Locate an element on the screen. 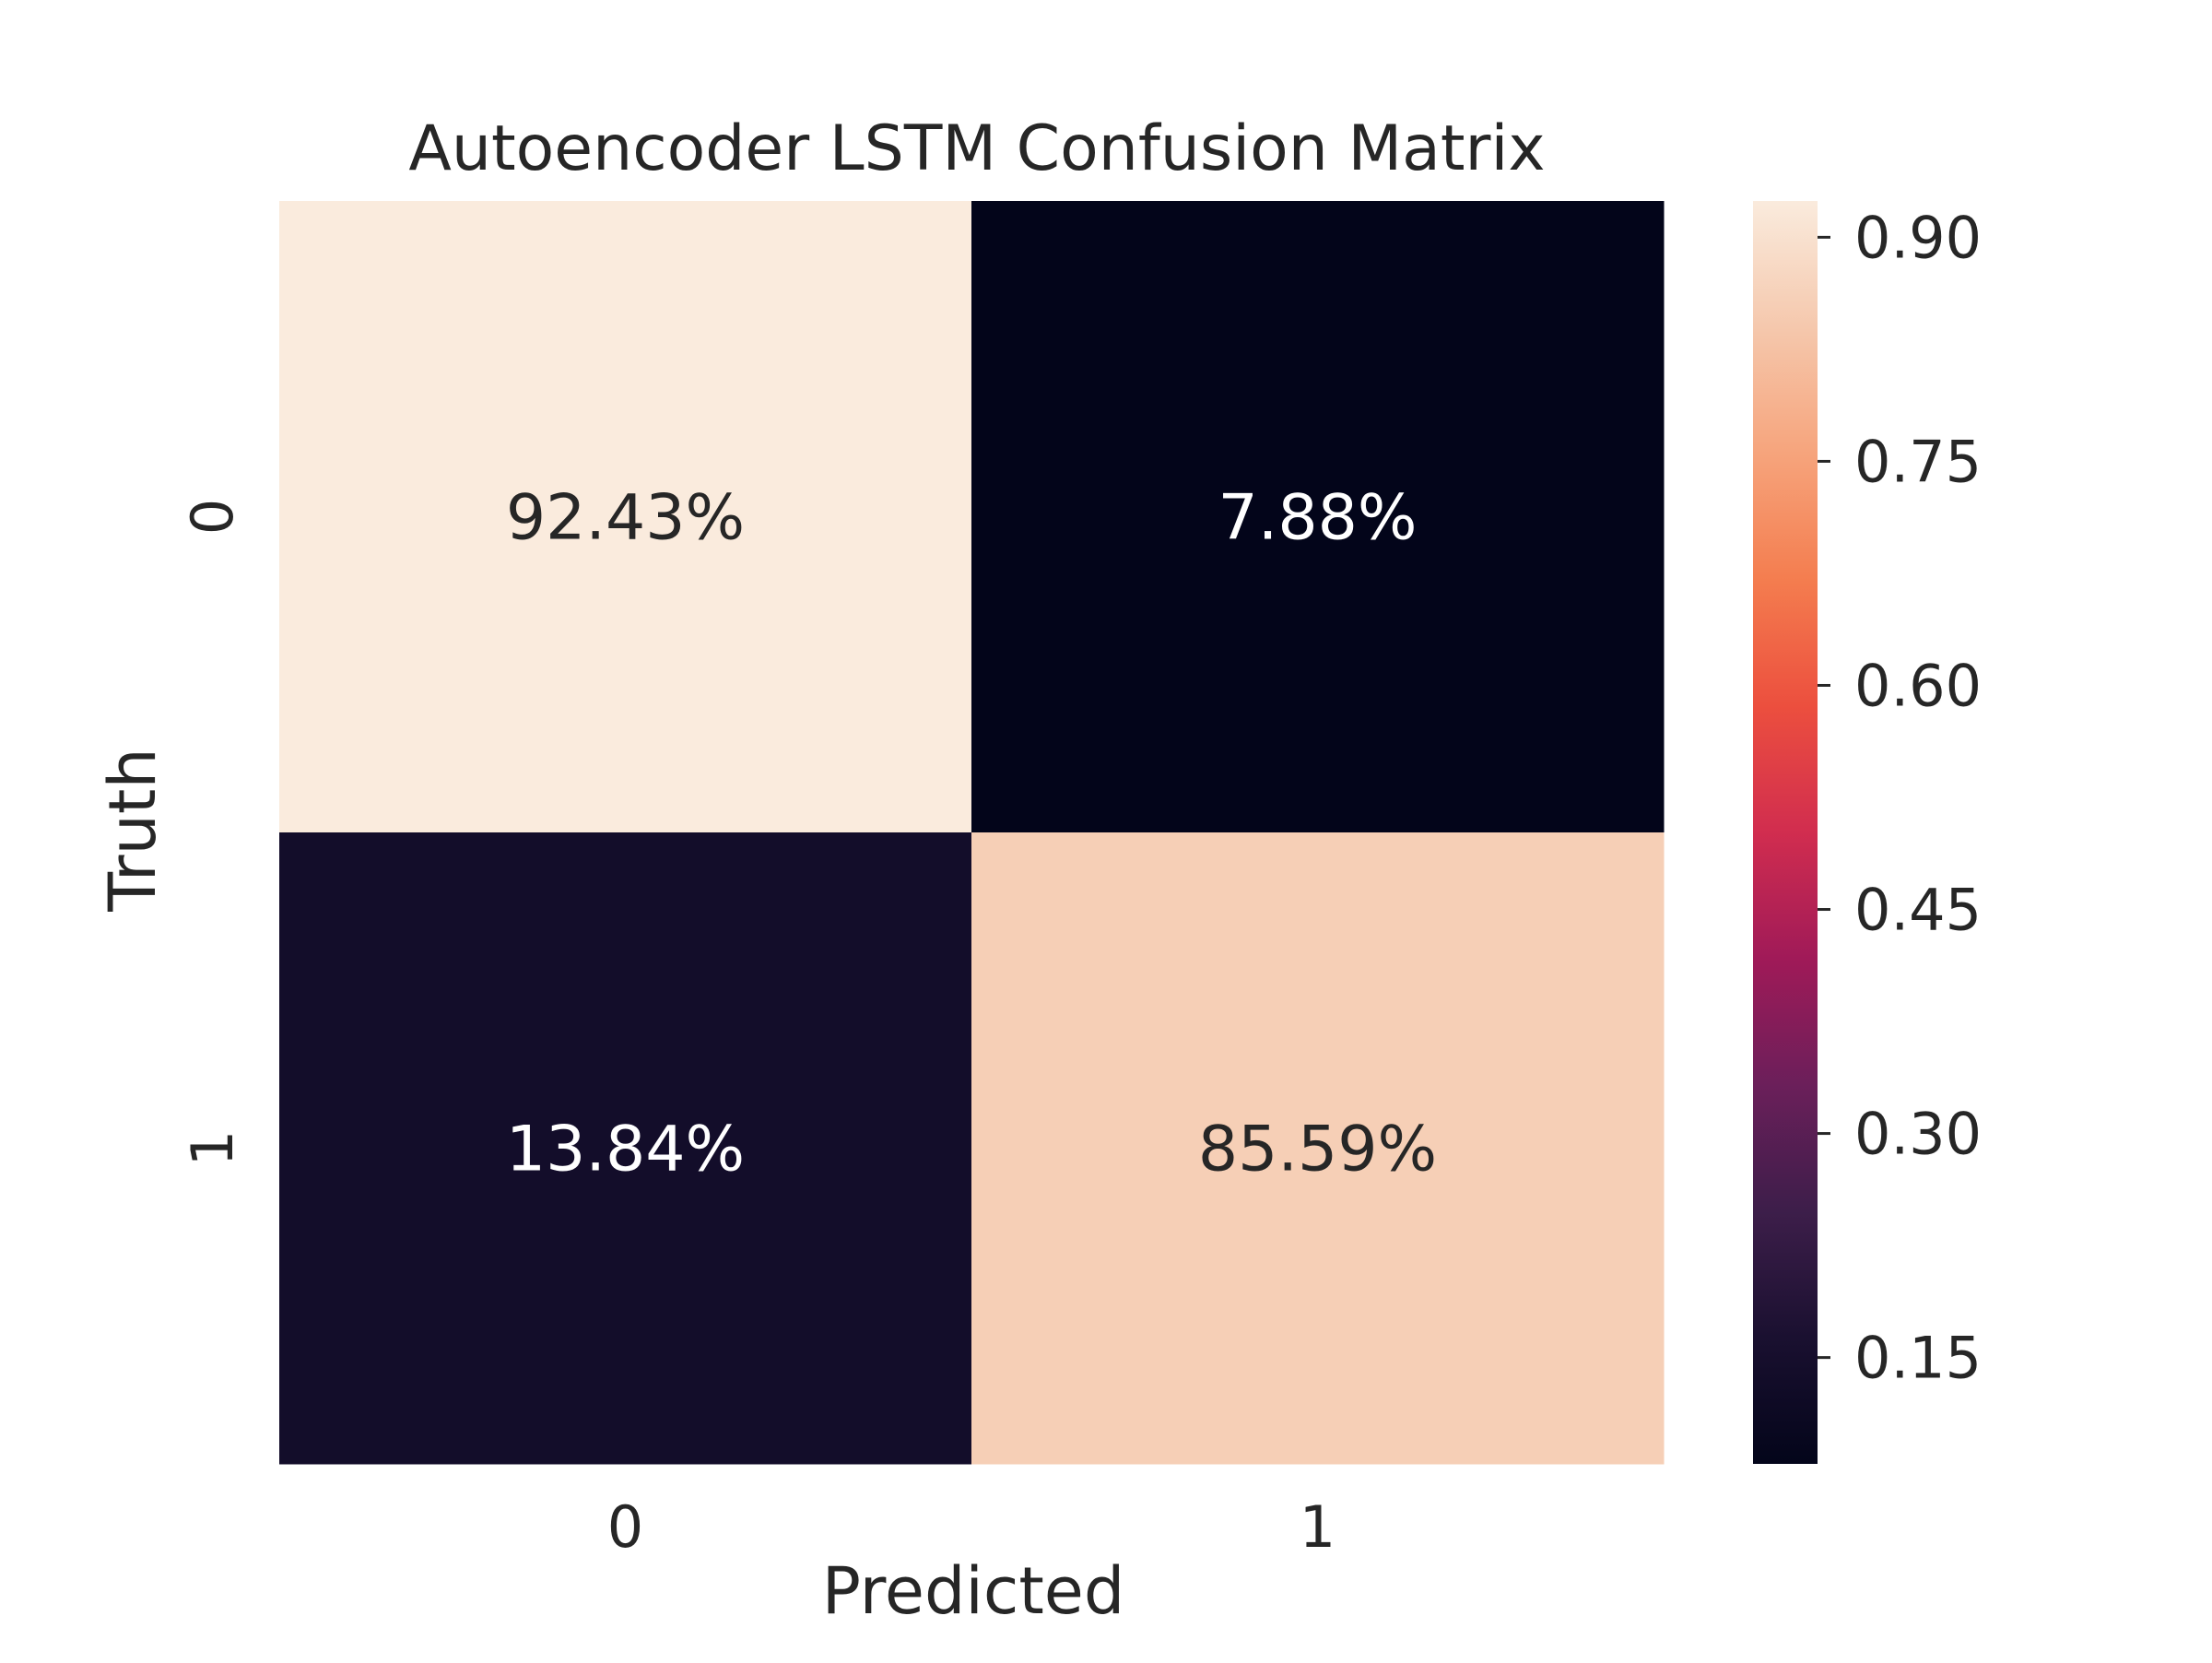  x-tick-label: 0 is located at coordinates (625, 1527).